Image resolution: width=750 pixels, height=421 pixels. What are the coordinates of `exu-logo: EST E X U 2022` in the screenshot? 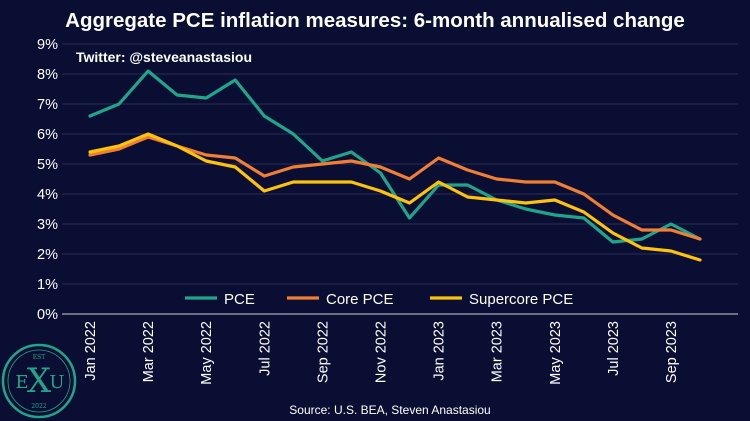 It's located at (39, 381).